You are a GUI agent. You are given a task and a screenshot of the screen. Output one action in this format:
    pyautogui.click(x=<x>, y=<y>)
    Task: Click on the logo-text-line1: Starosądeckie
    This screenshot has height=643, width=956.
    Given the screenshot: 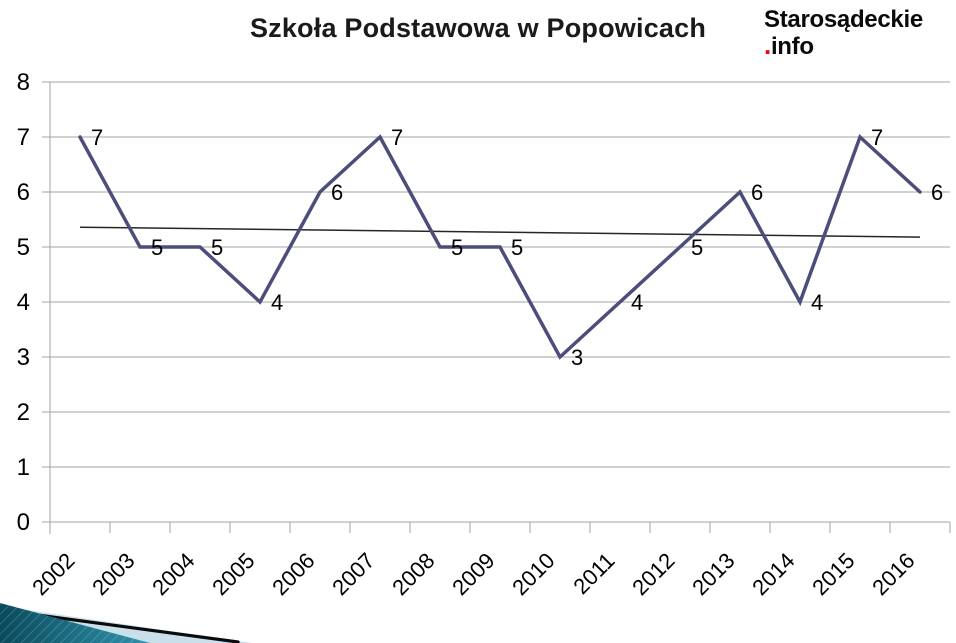 What is the action you would take?
    pyautogui.click(x=843, y=19)
    